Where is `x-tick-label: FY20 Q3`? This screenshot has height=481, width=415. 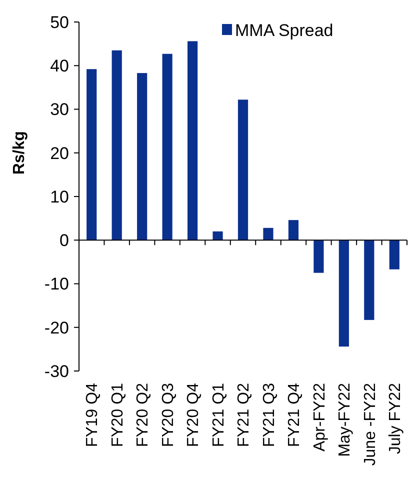
x-tick-label: FY20 Q3 is located at coordinates (168, 415).